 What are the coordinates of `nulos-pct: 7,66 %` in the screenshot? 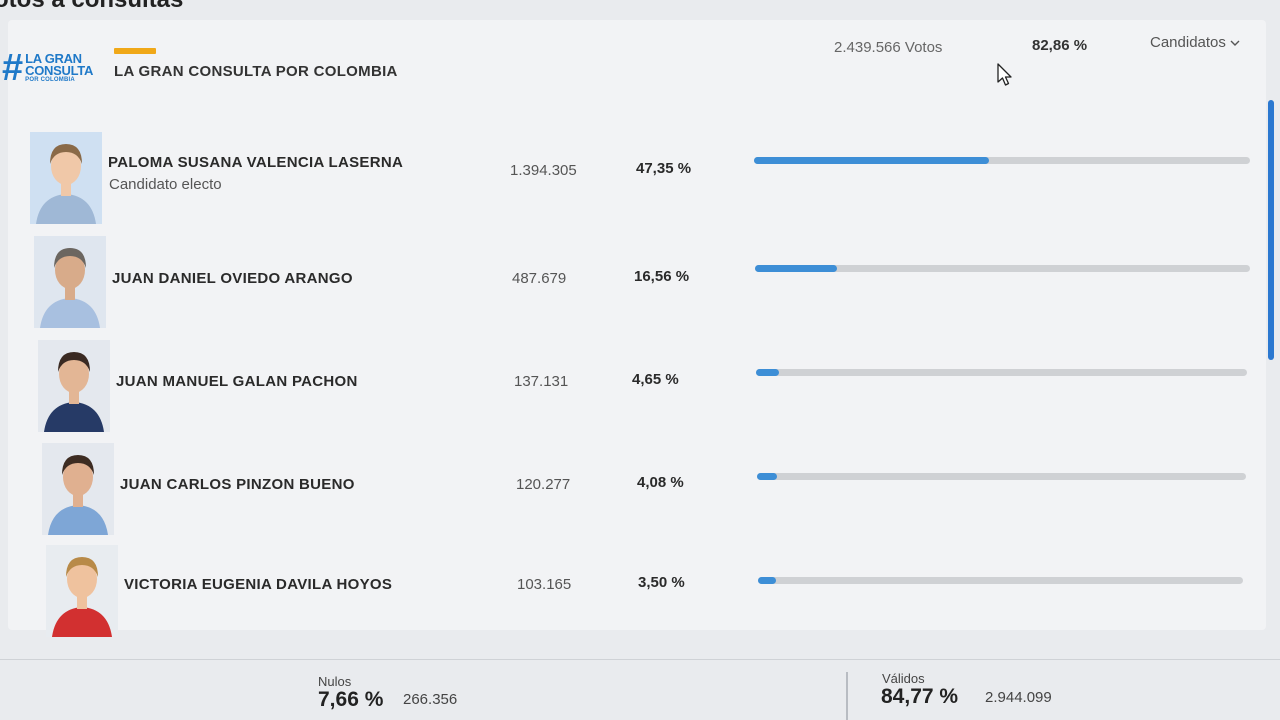 It's located at (351, 699).